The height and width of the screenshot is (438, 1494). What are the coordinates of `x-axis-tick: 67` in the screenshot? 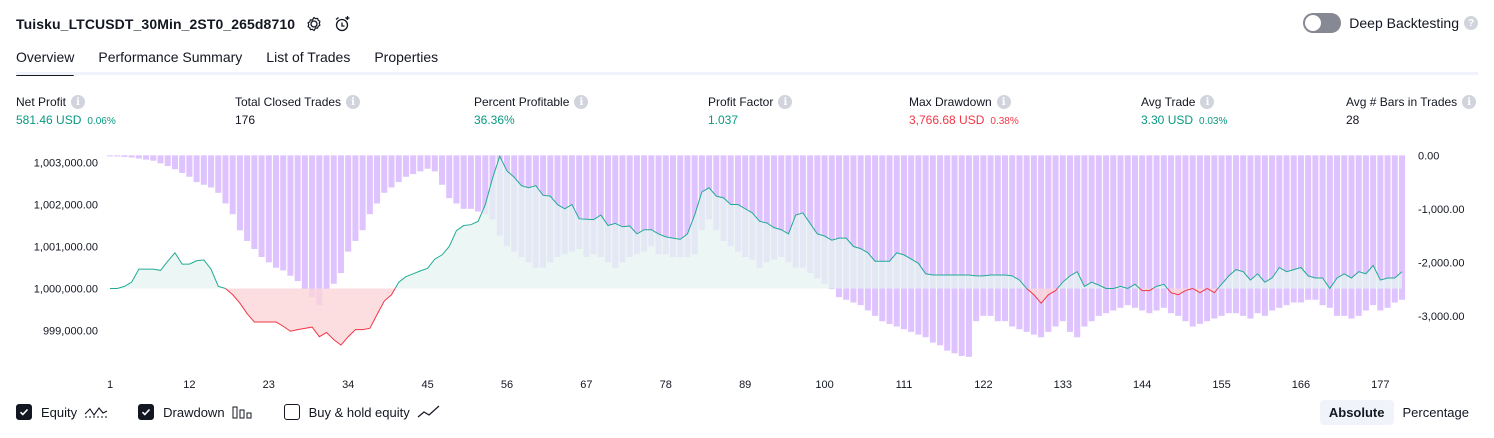 It's located at (586, 385).